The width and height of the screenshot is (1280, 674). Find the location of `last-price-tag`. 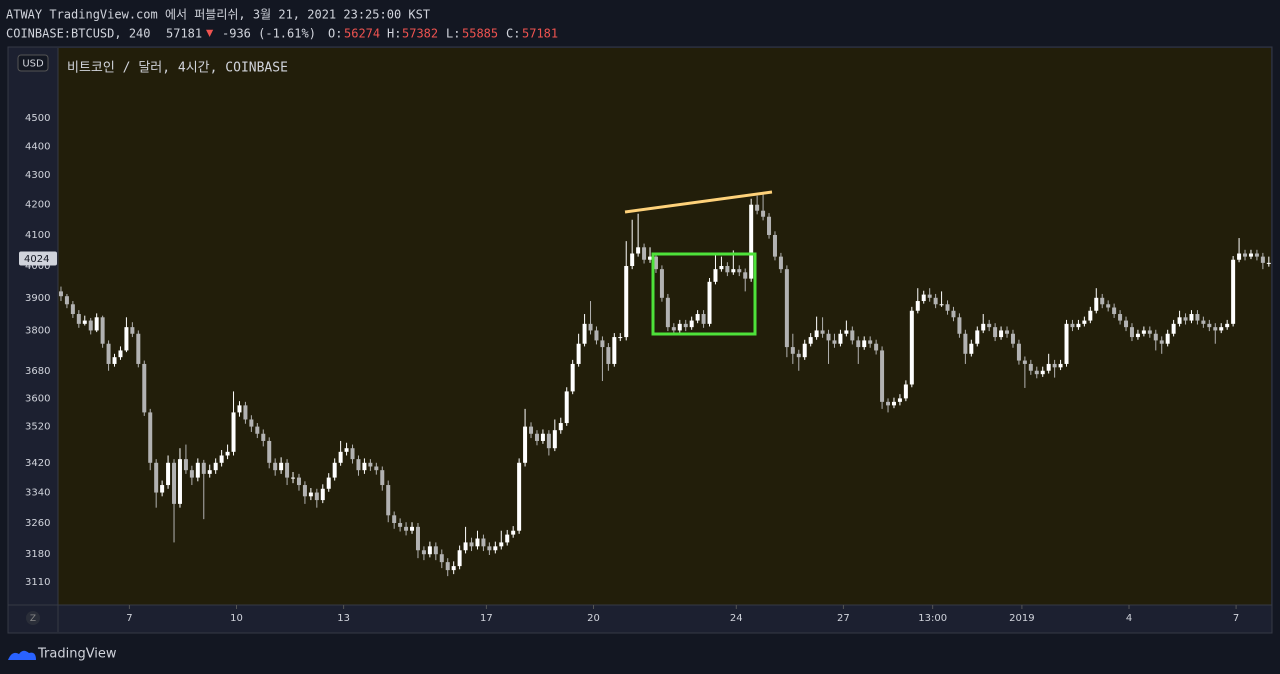

last-price-tag is located at coordinates (38, 258).